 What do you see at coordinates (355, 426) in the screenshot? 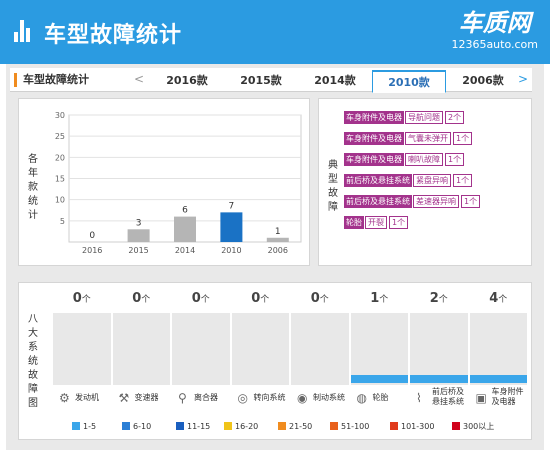
I see `legend-label: 51-100` at bounding box center [355, 426].